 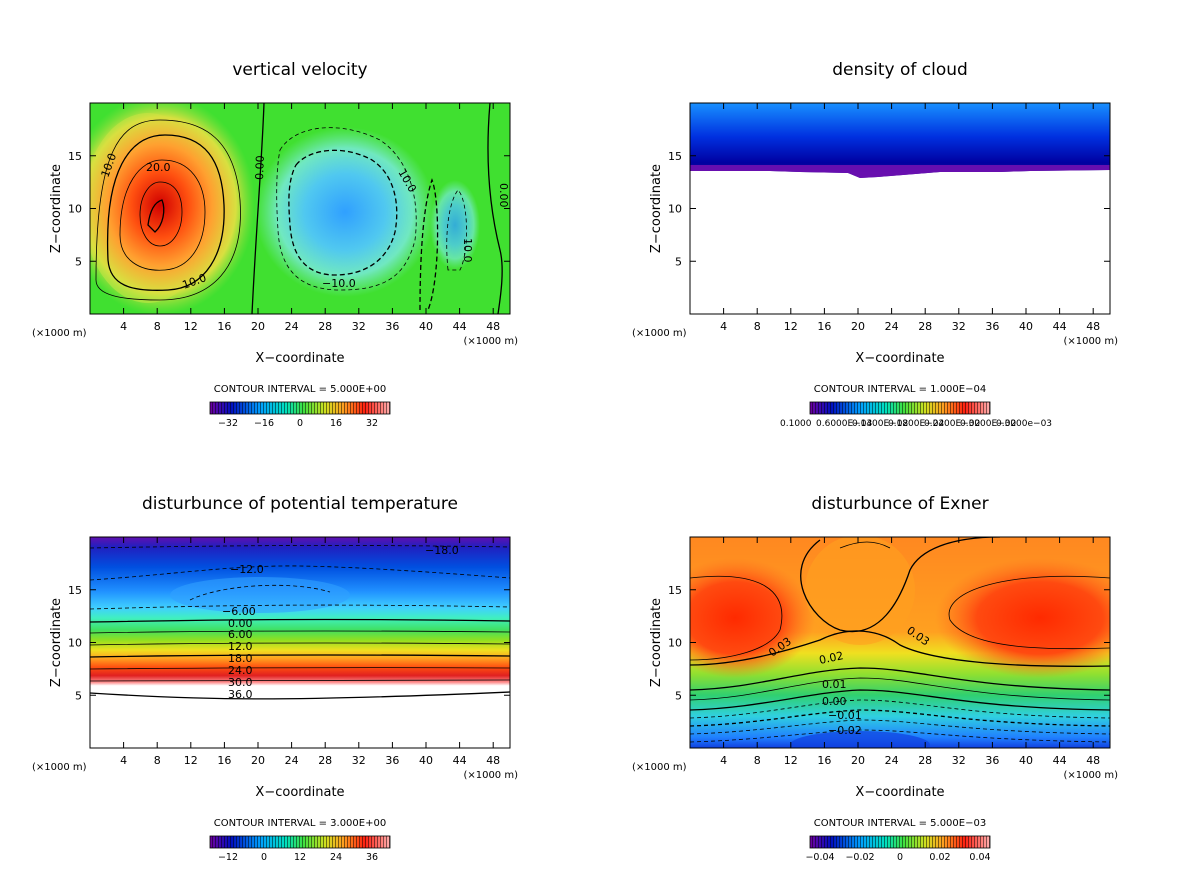 What do you see at coordinates (834, 701) in the screenshot?
I see `exner-contour-label: 0.00` at bounding box center [834, 701].